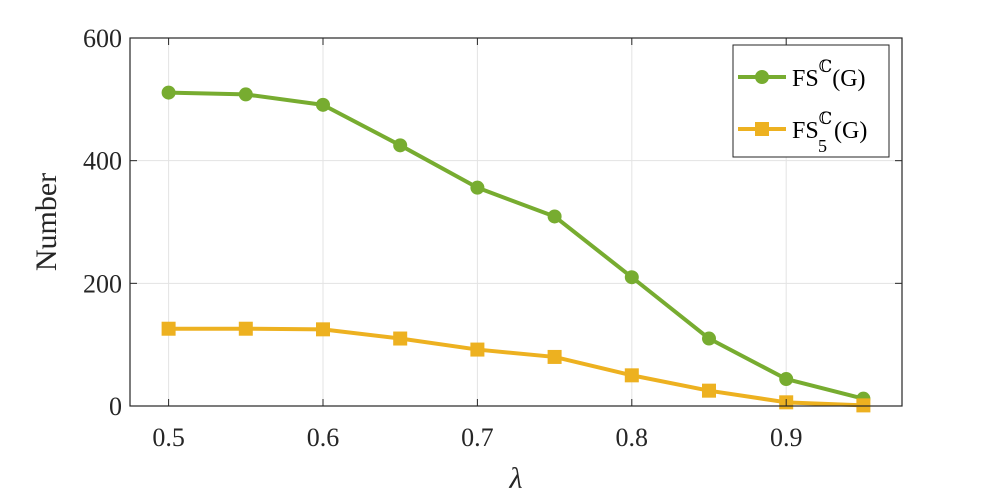 The height and width of the screenshot is (498, 996). What do you see at coordinates (829, 132) in the screenshot?
I see `legend-label: FSℂ 5(G)` at bounding box center [829, 132].